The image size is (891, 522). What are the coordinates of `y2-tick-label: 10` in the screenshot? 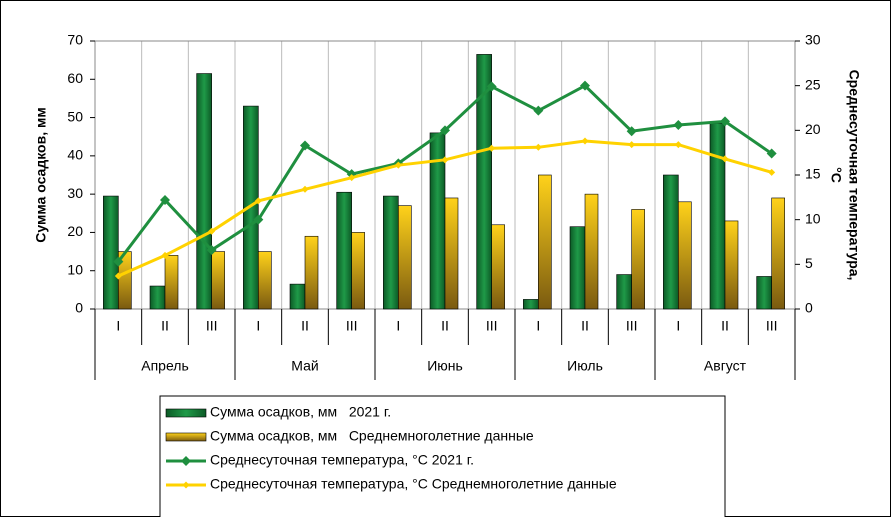 It's located at (813, 218).